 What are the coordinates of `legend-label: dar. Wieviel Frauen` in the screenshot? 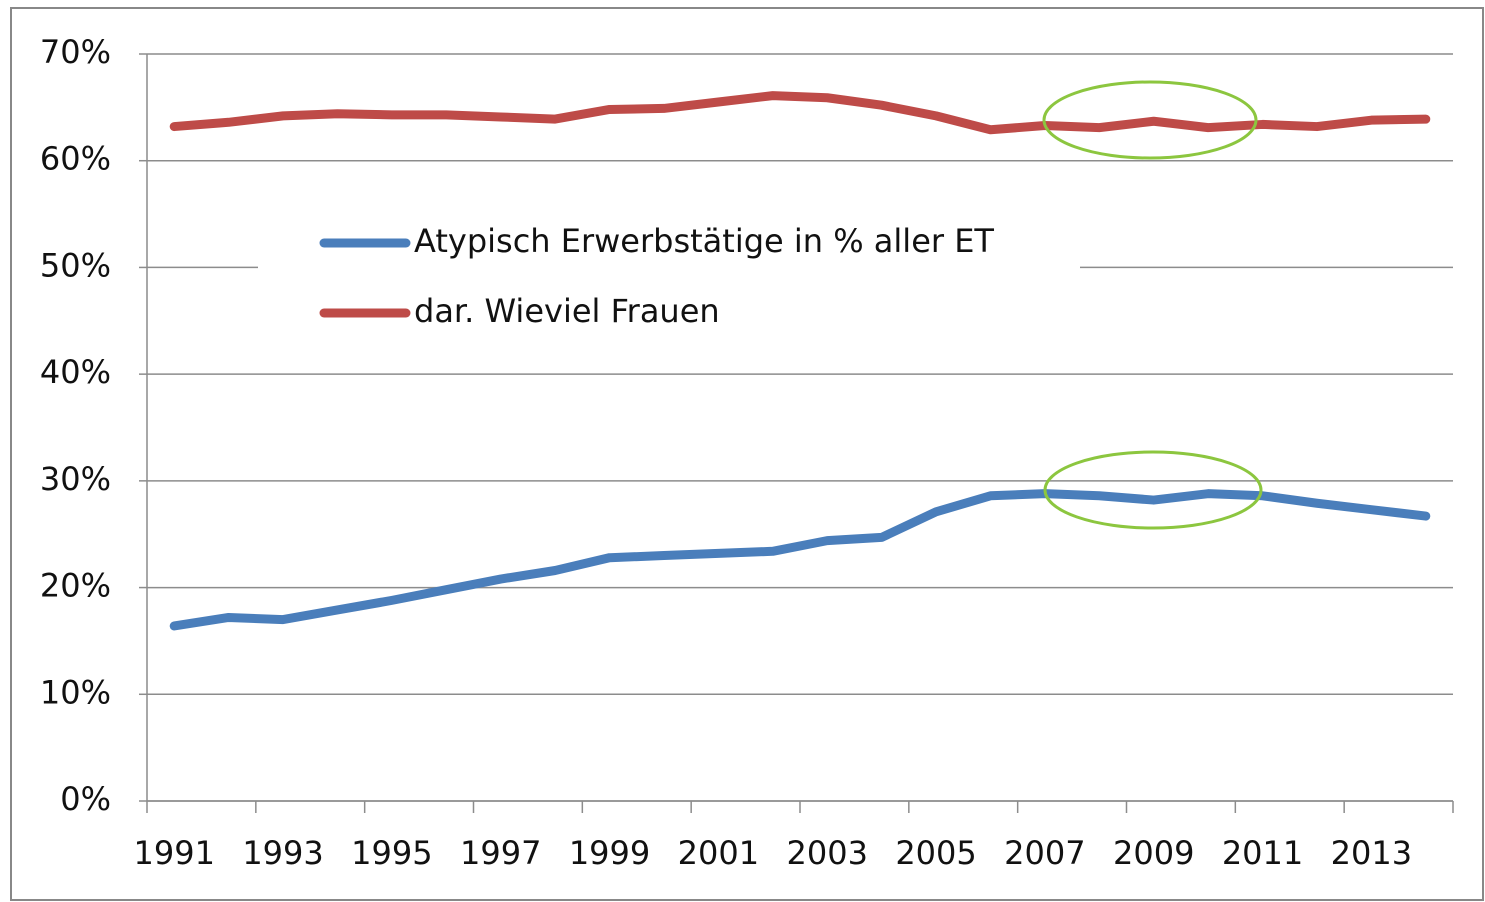 It's located at (567, 311).